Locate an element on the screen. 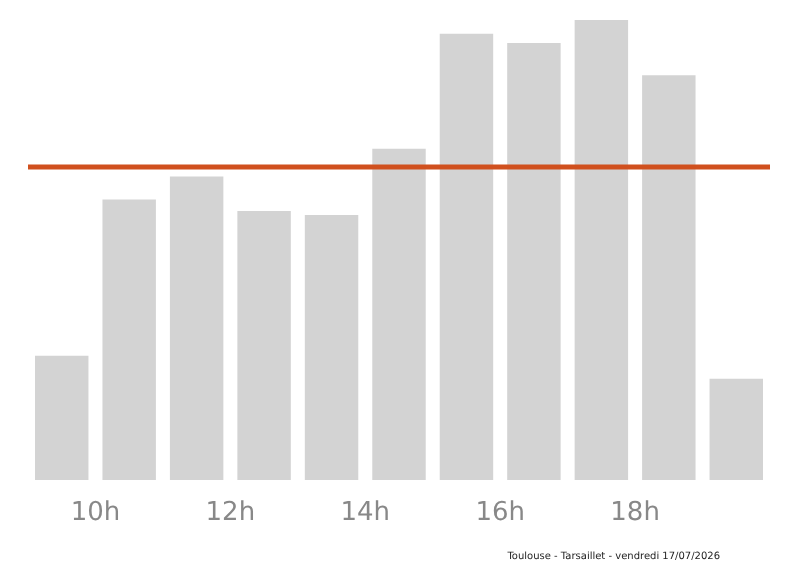  x-tick-label: 10h is located at coordinates (95, 513).